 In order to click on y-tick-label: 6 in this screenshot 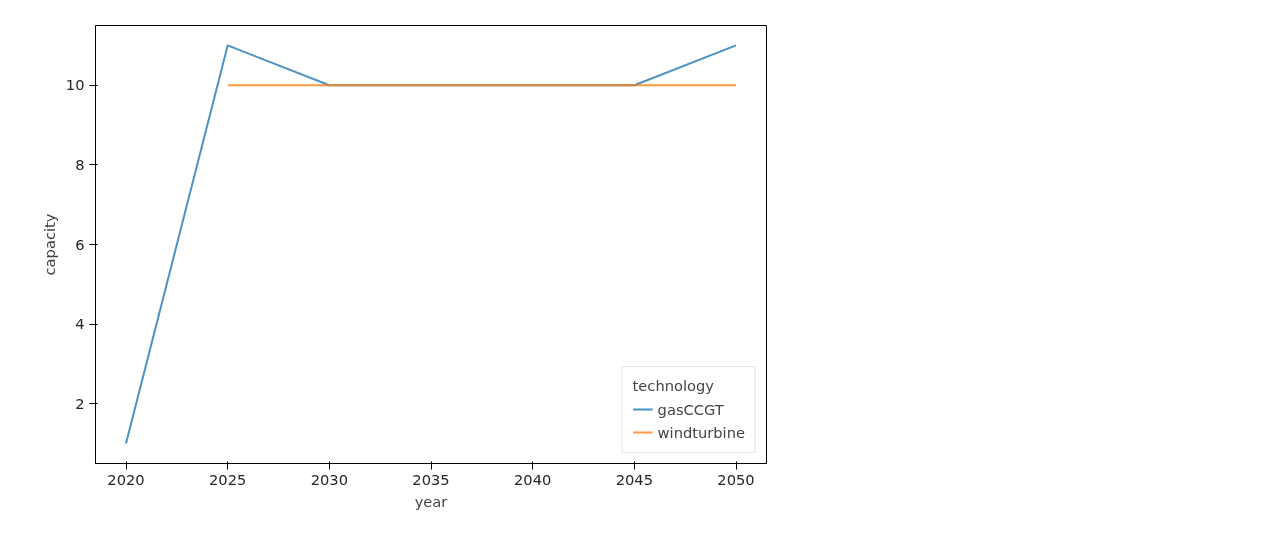, I will do `click(80, 244)`.